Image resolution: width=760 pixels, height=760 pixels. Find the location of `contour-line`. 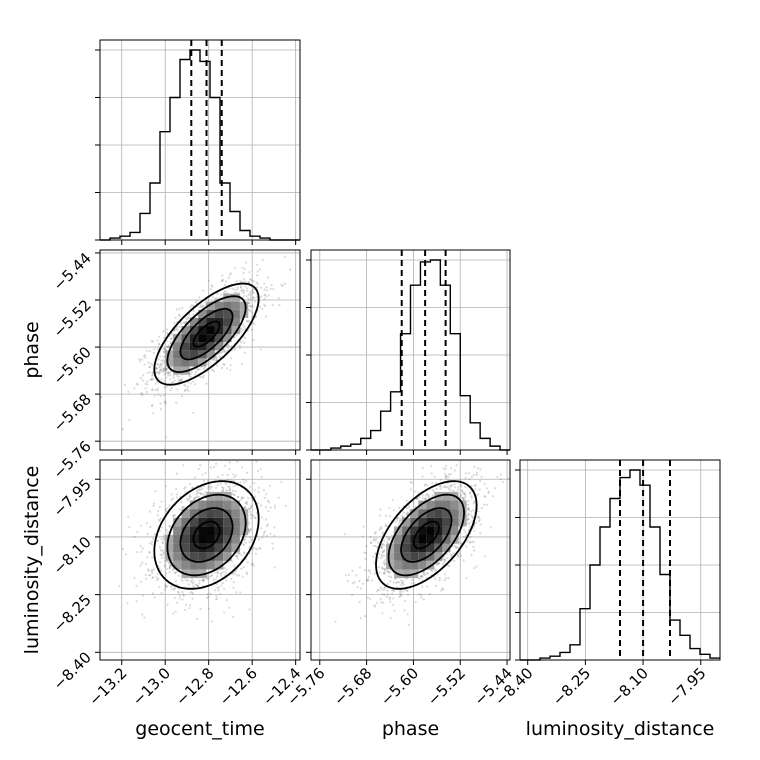

contour-line is located at coordinates (206, 535).